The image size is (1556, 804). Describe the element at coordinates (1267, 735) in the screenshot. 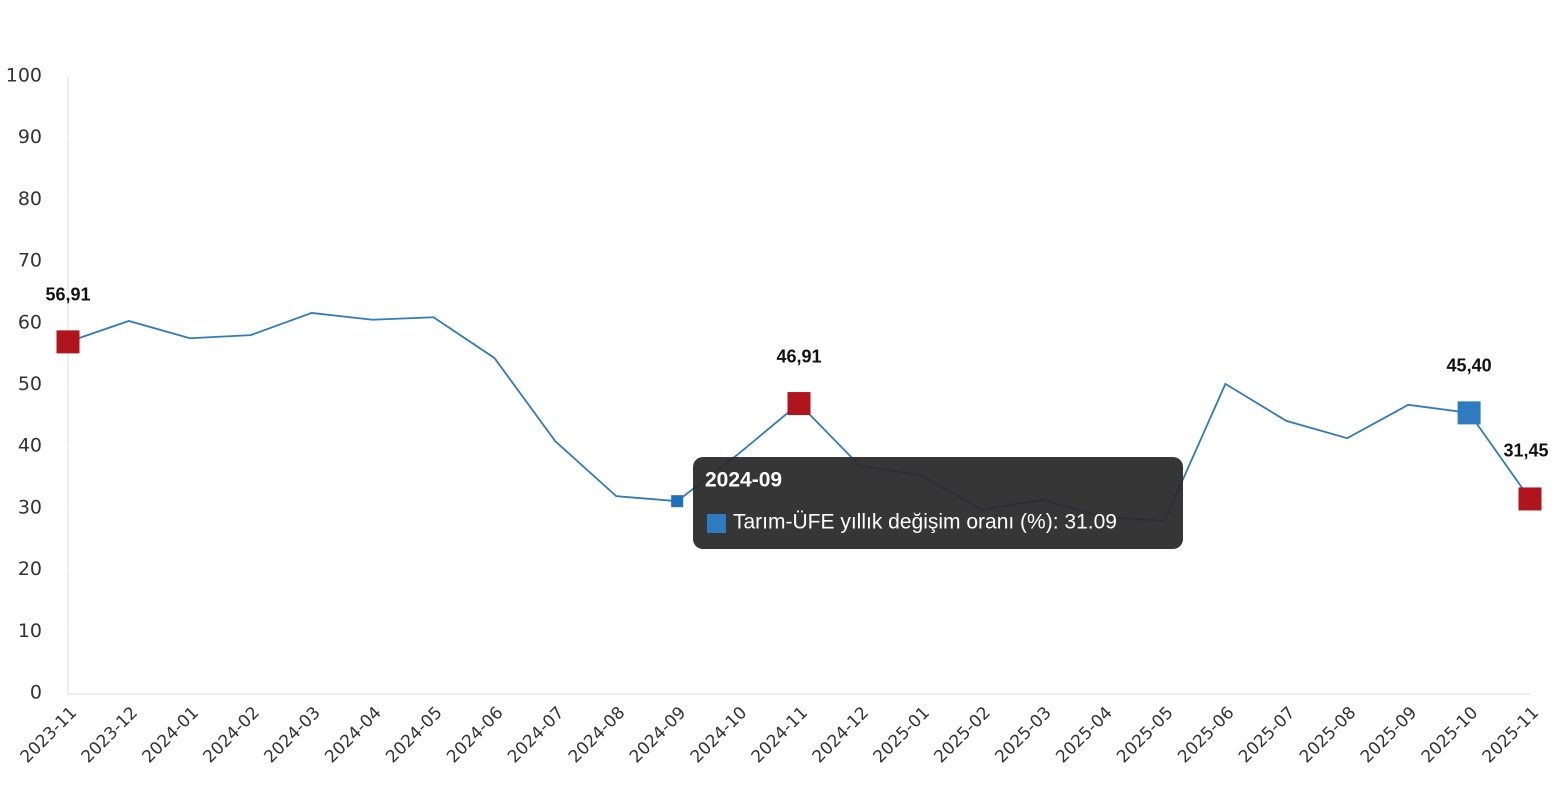

I see `x-tick-label: 2025-07` at that location.